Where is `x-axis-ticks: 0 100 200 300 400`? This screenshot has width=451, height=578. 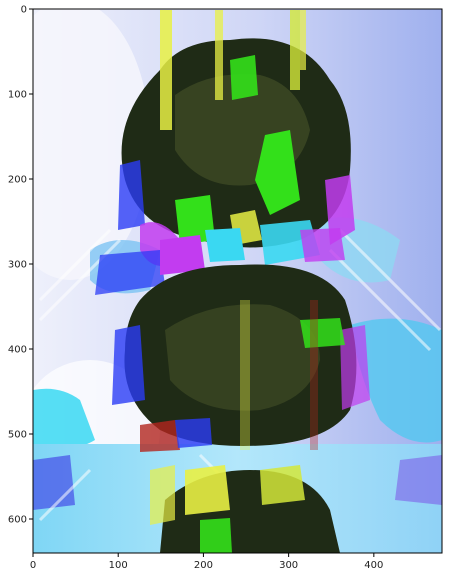 x-axis-ticks: 0 100 200 300 400 is located at coordinates (206, 562).